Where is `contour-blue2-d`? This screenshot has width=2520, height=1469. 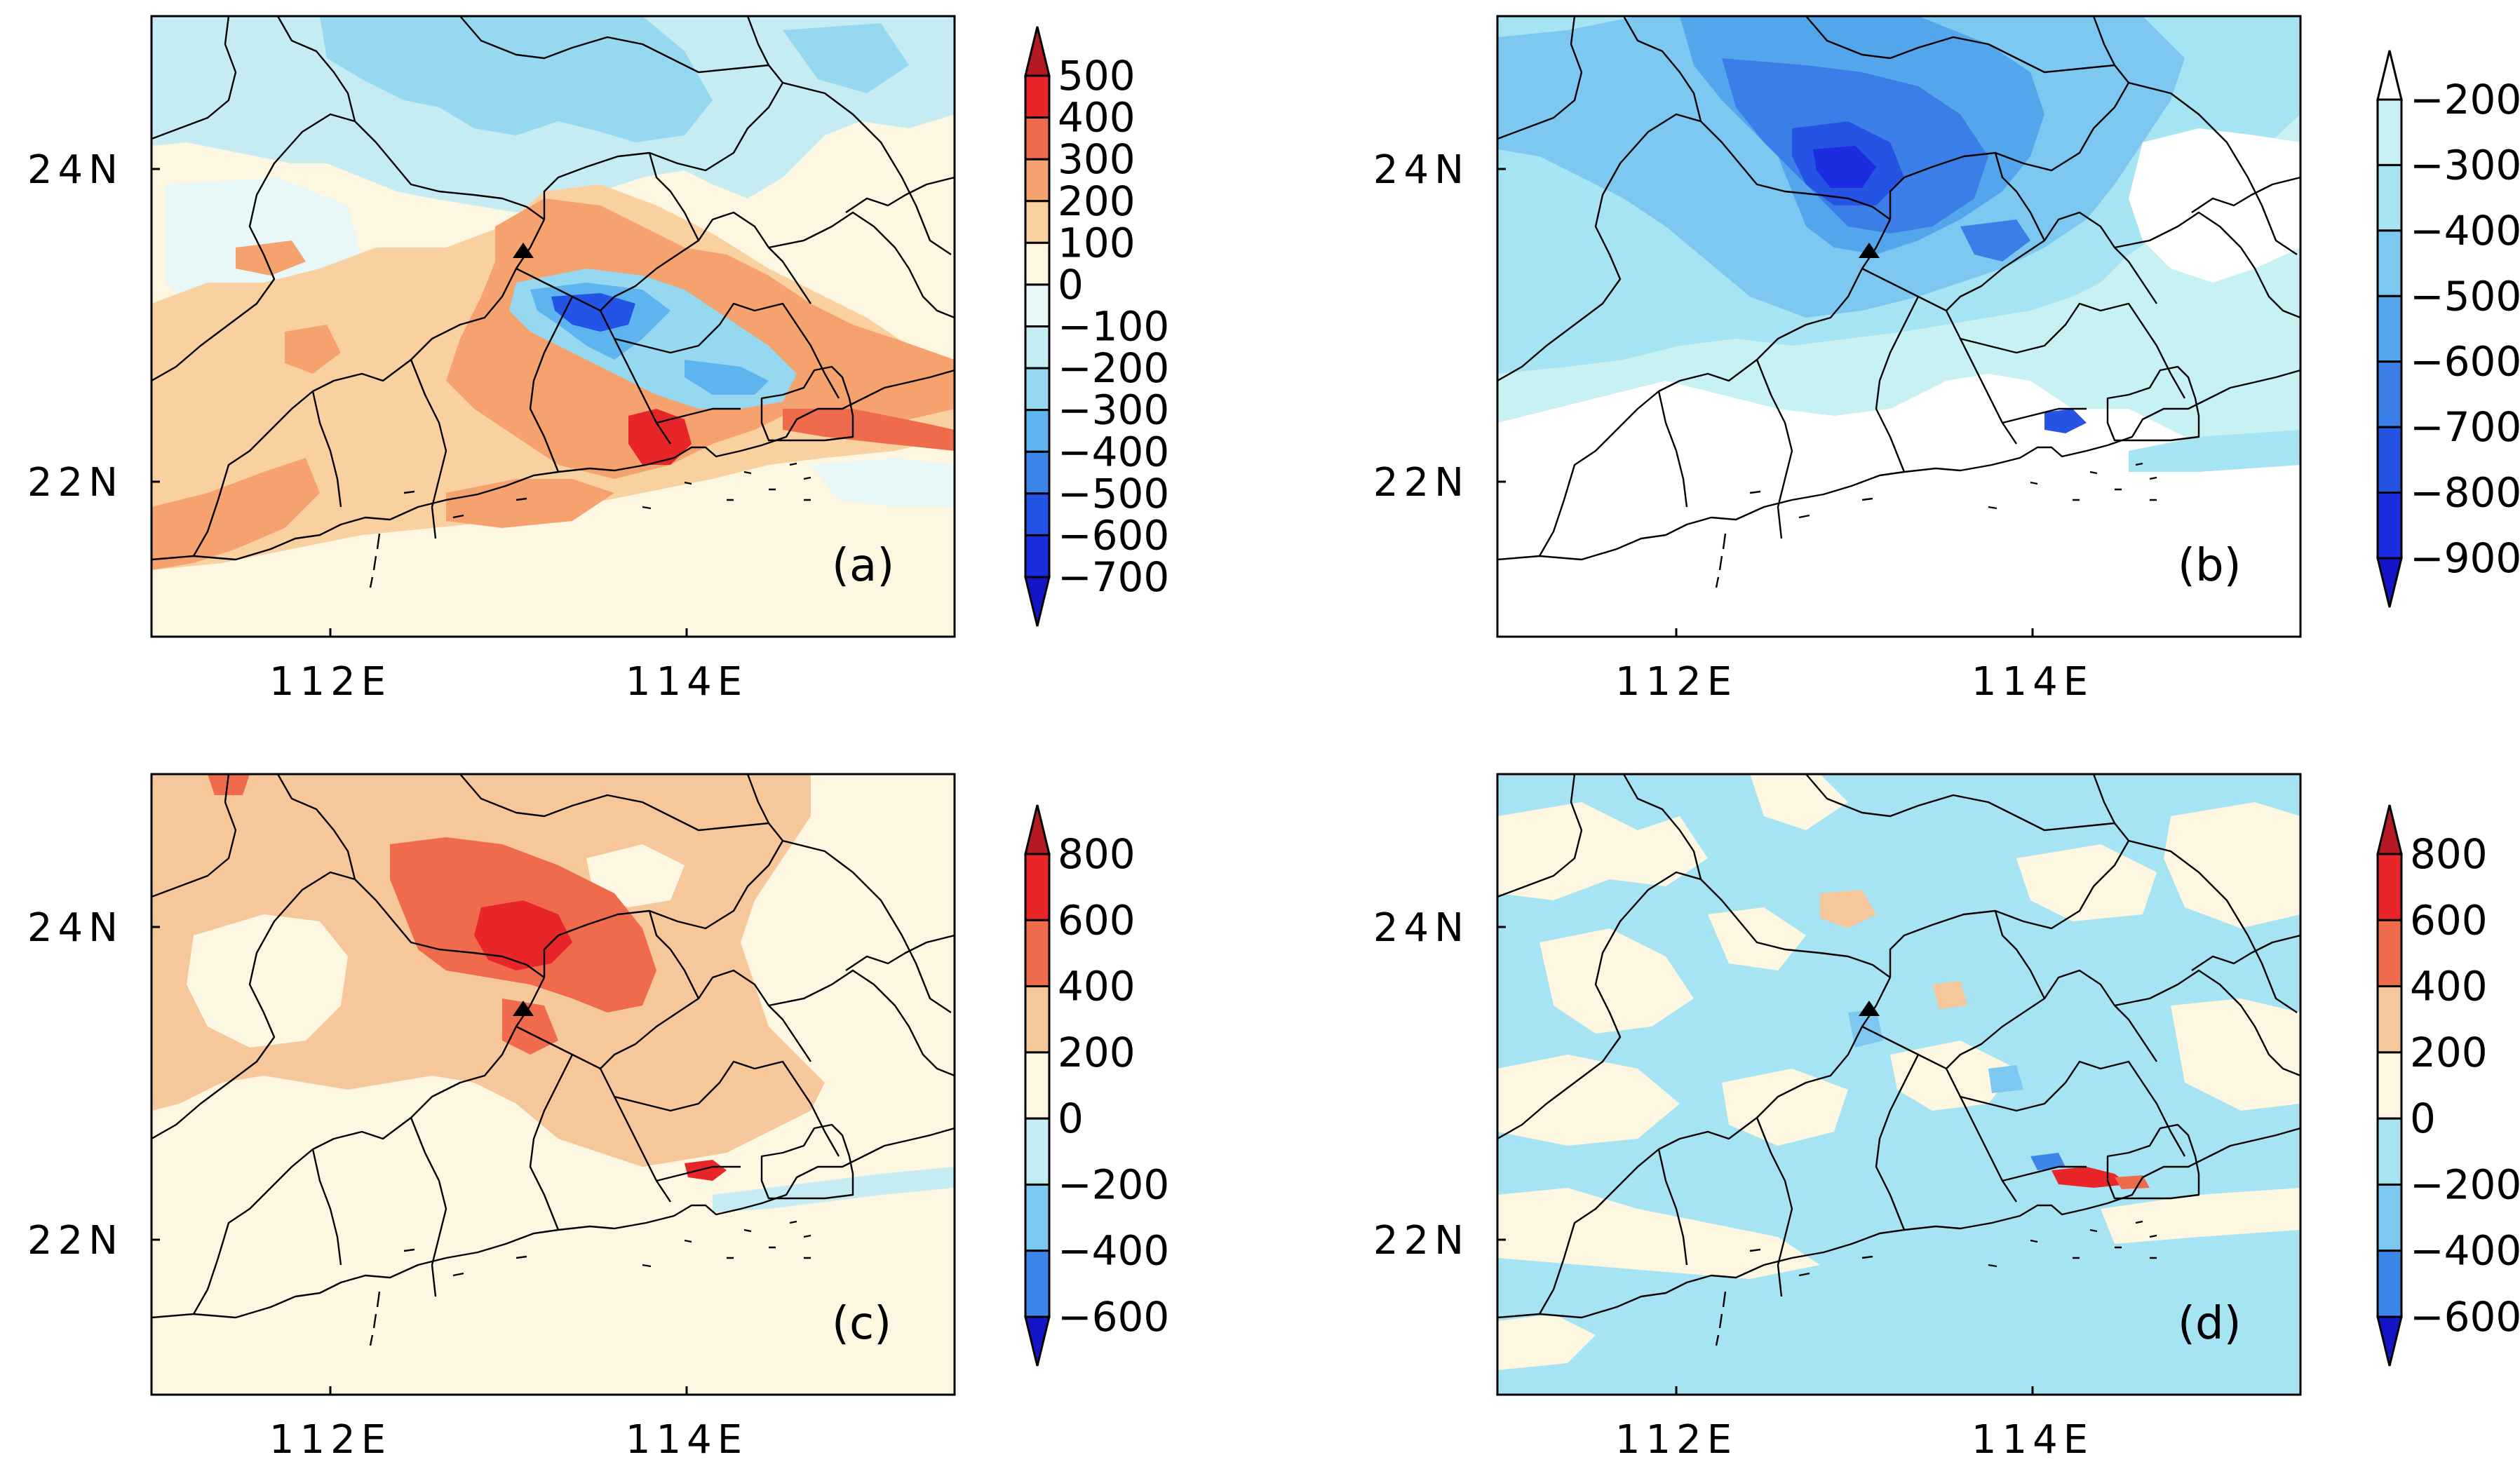
contour-blue2-d is located at coordinates (2005, 1079).